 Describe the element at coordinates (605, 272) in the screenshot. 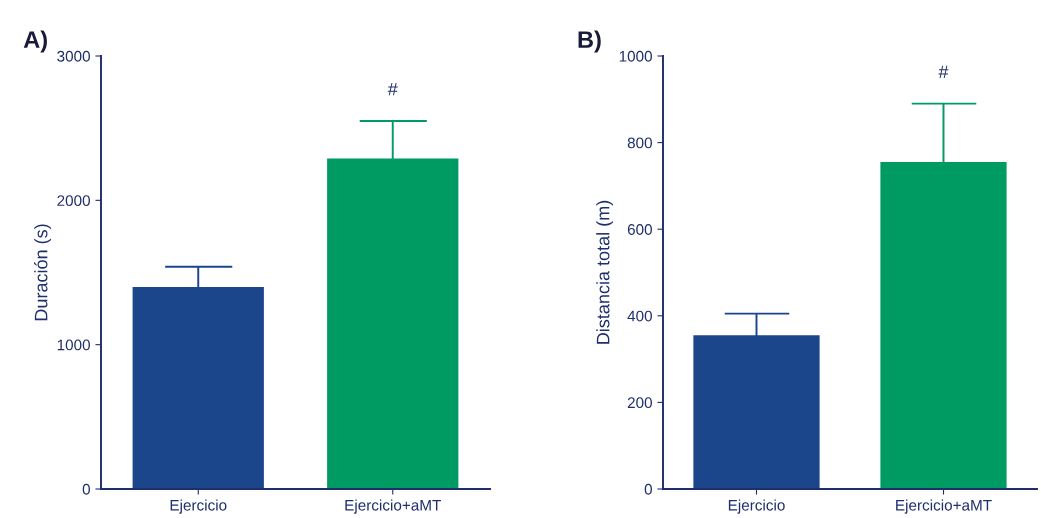

I see `y-axis-title: Distancia total (m)` at that location.